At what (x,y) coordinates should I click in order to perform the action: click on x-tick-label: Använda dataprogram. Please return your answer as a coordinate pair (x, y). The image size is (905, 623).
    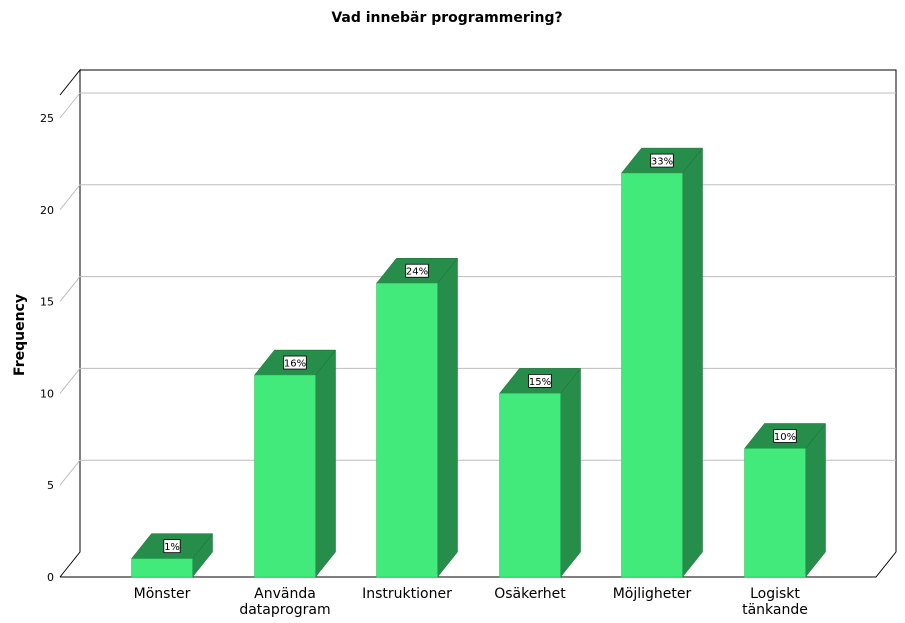
    Looking at the image, I should click on (284, 602).